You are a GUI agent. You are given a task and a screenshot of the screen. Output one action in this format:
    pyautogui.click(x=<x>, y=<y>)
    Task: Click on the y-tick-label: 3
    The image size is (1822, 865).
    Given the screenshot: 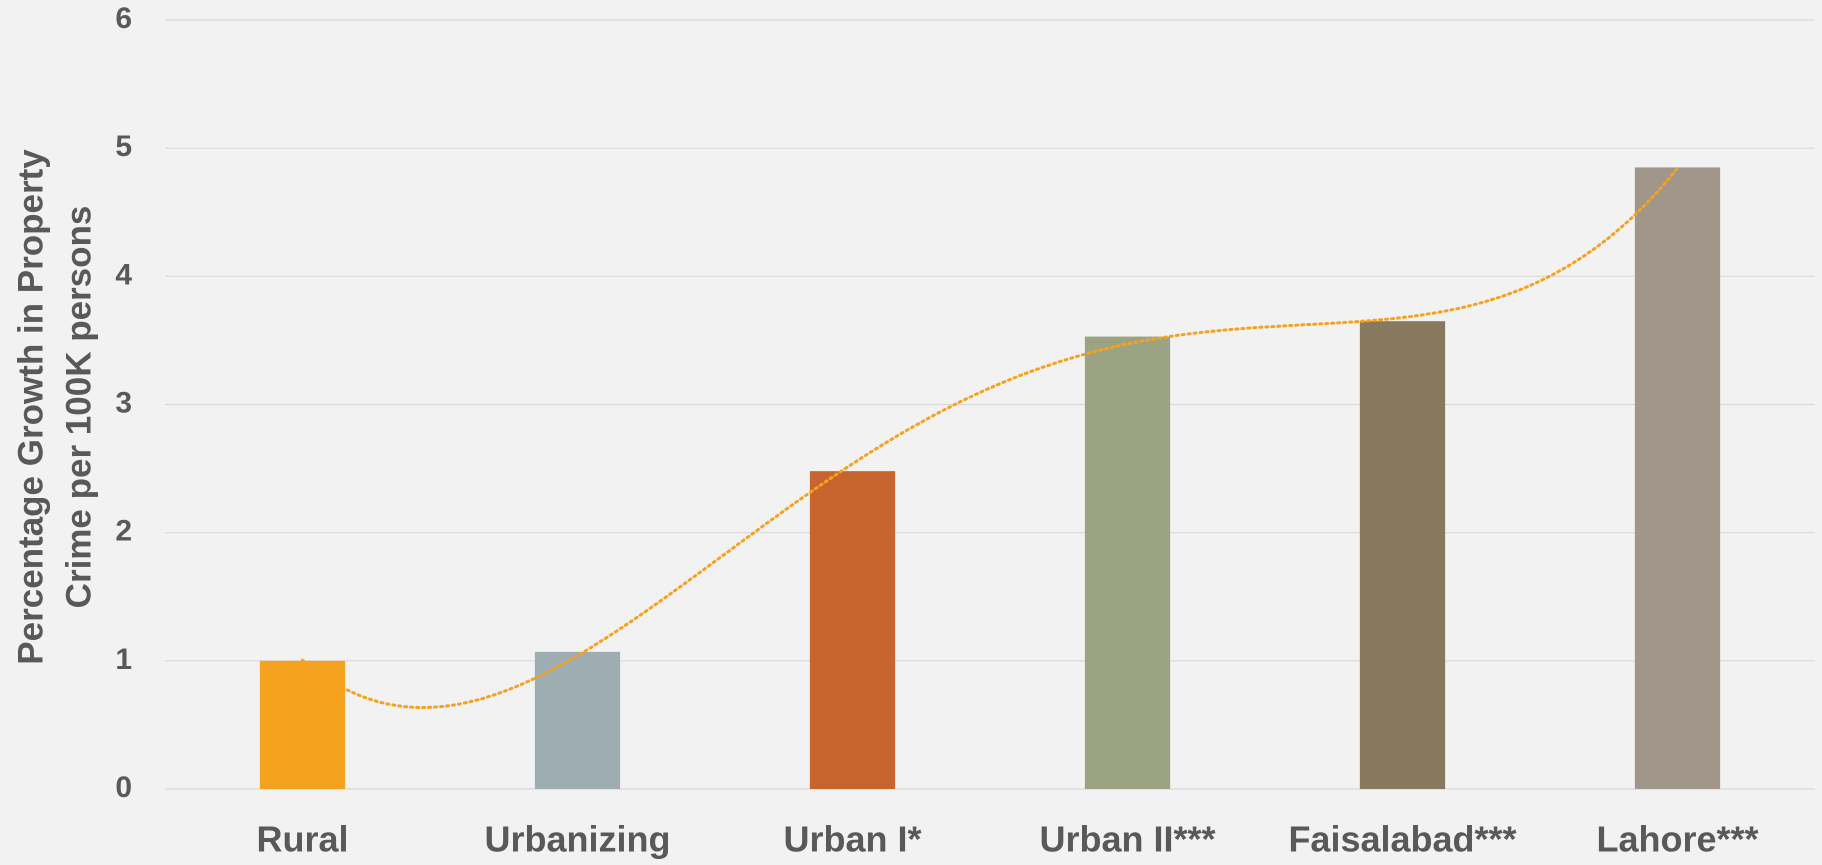 What is the action you would take?
    pyautogui.click(x=123, y=402)
    